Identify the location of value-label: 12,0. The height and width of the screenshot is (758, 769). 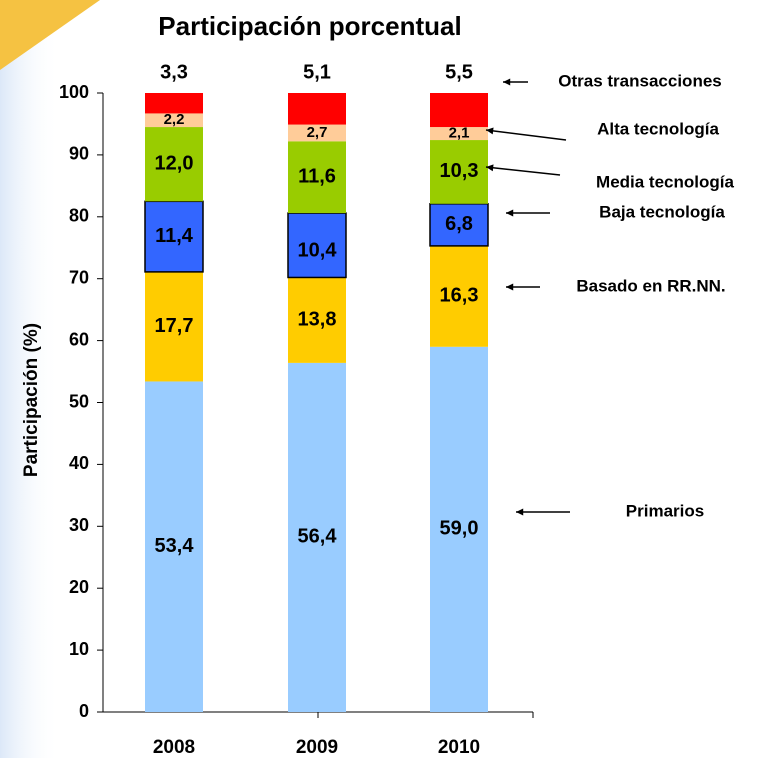
(174, 163).